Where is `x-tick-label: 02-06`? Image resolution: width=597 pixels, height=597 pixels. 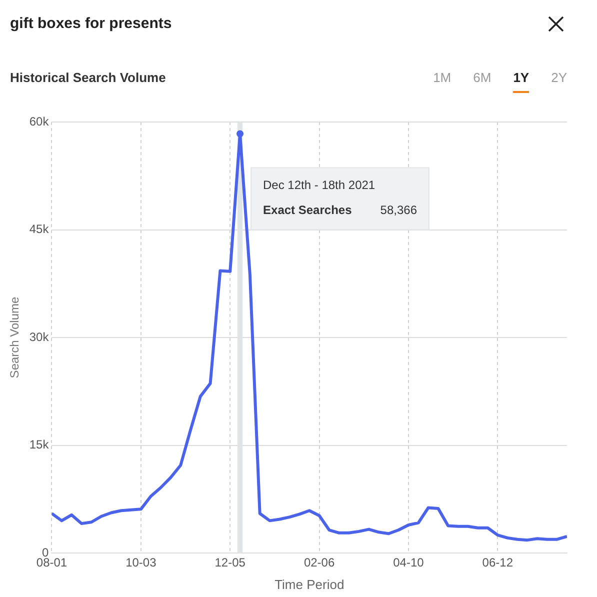 x-tick-label: 02-06 is located at coordinates (319, 563).